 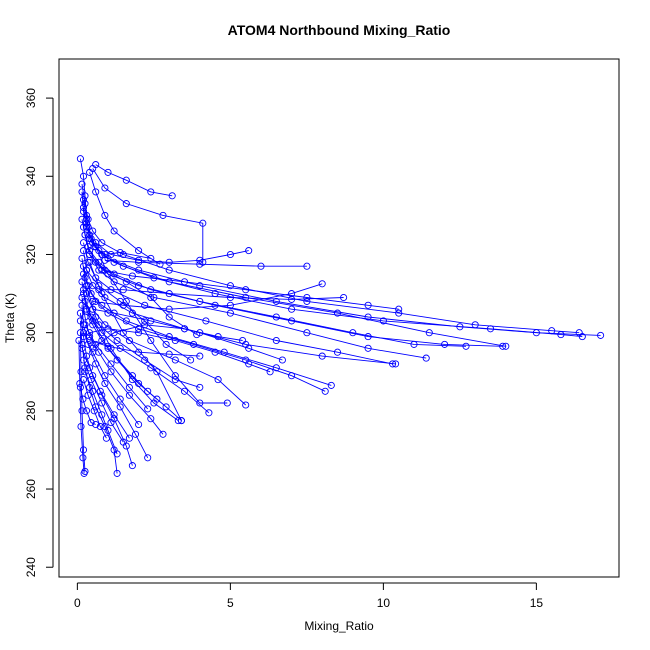 I want to click on x-tick-label: 15, so click(x=537, y=603).